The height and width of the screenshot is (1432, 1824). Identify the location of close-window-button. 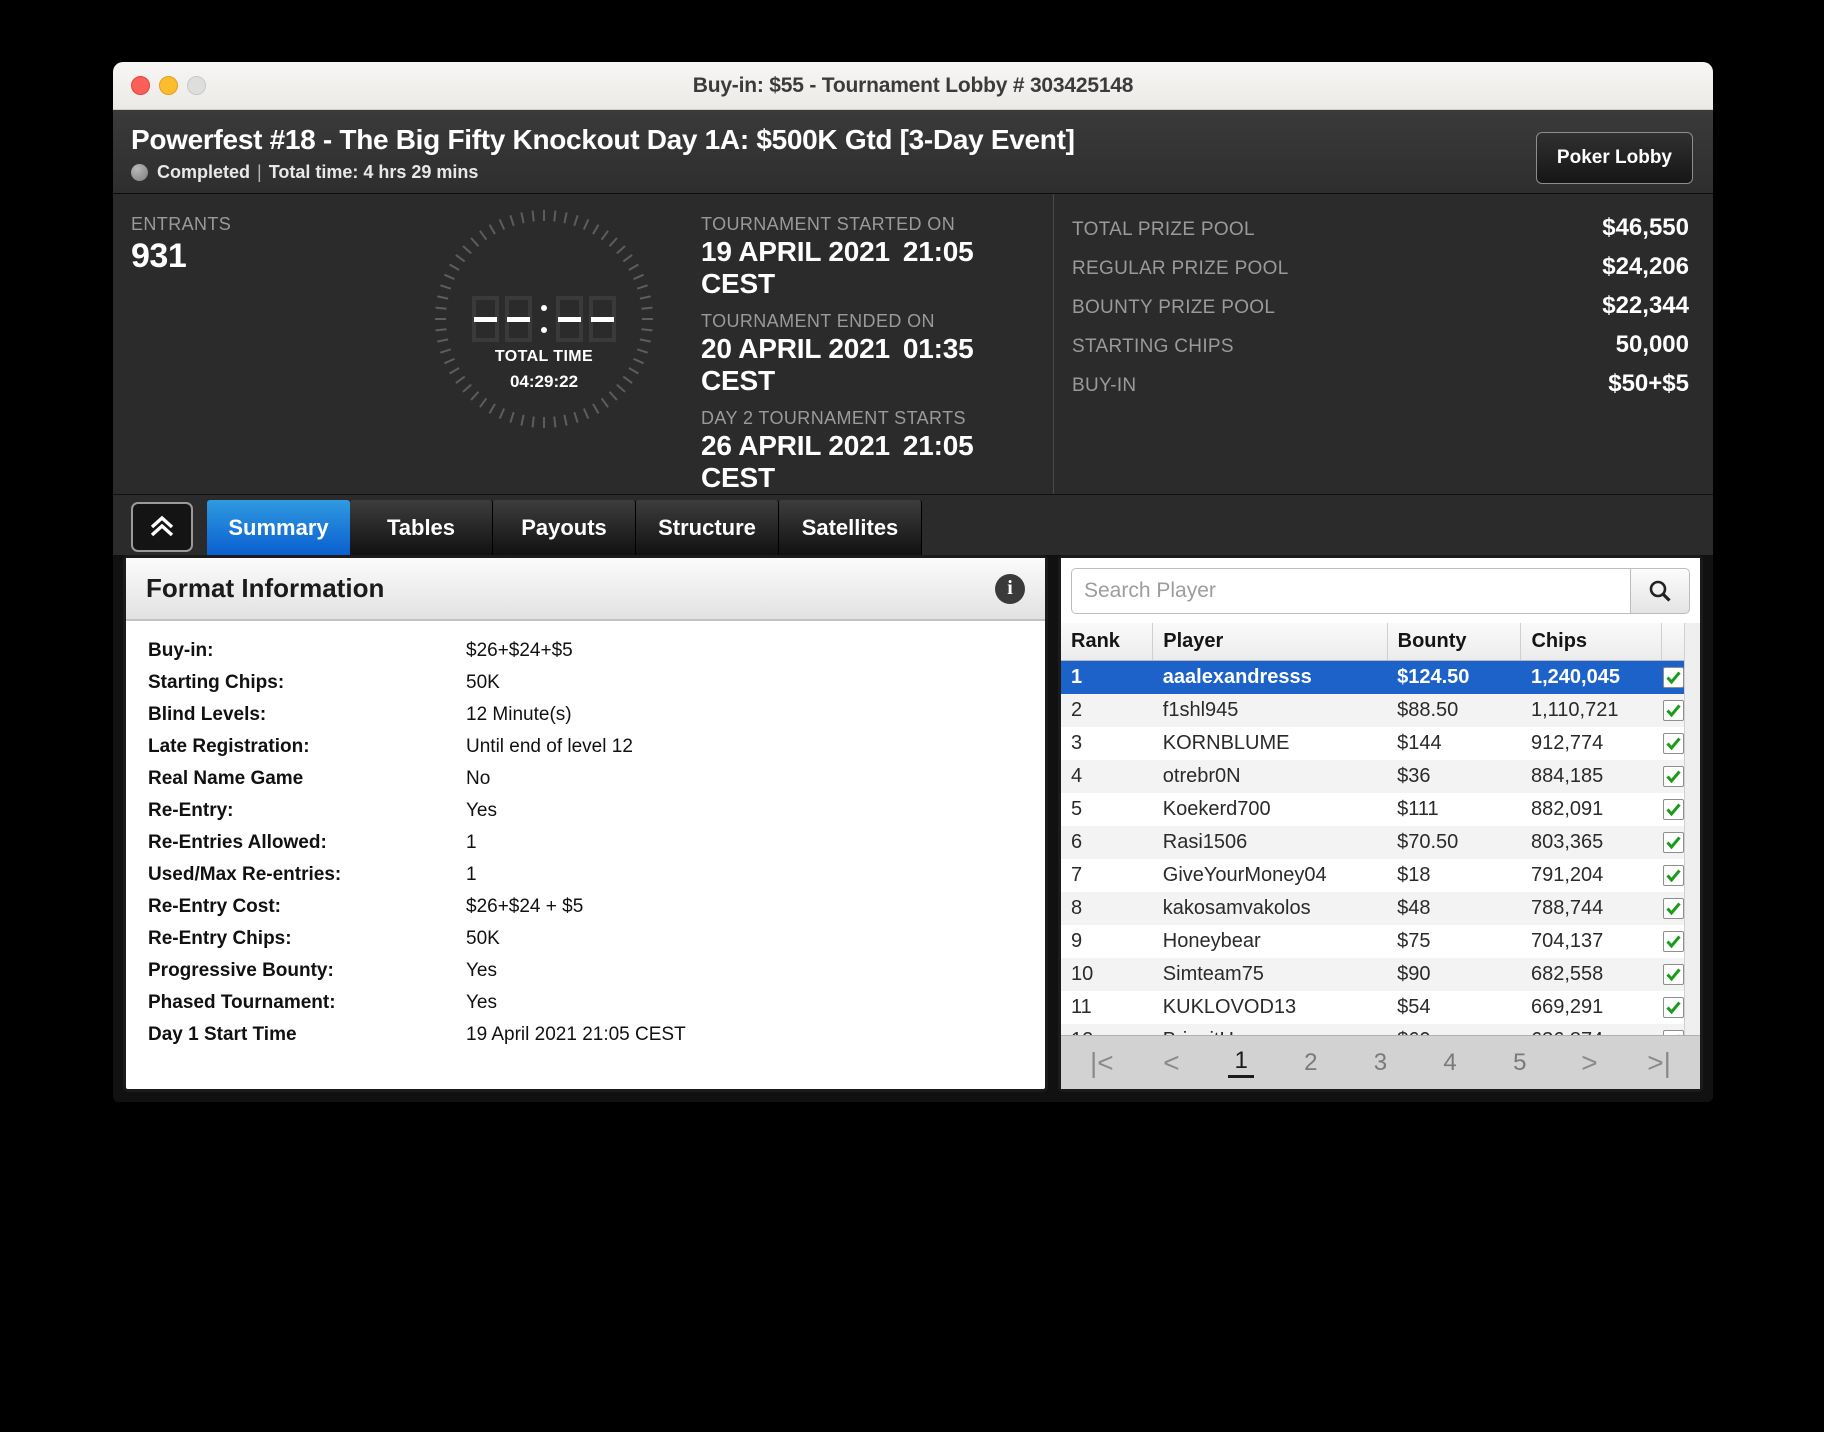
(140, 85).